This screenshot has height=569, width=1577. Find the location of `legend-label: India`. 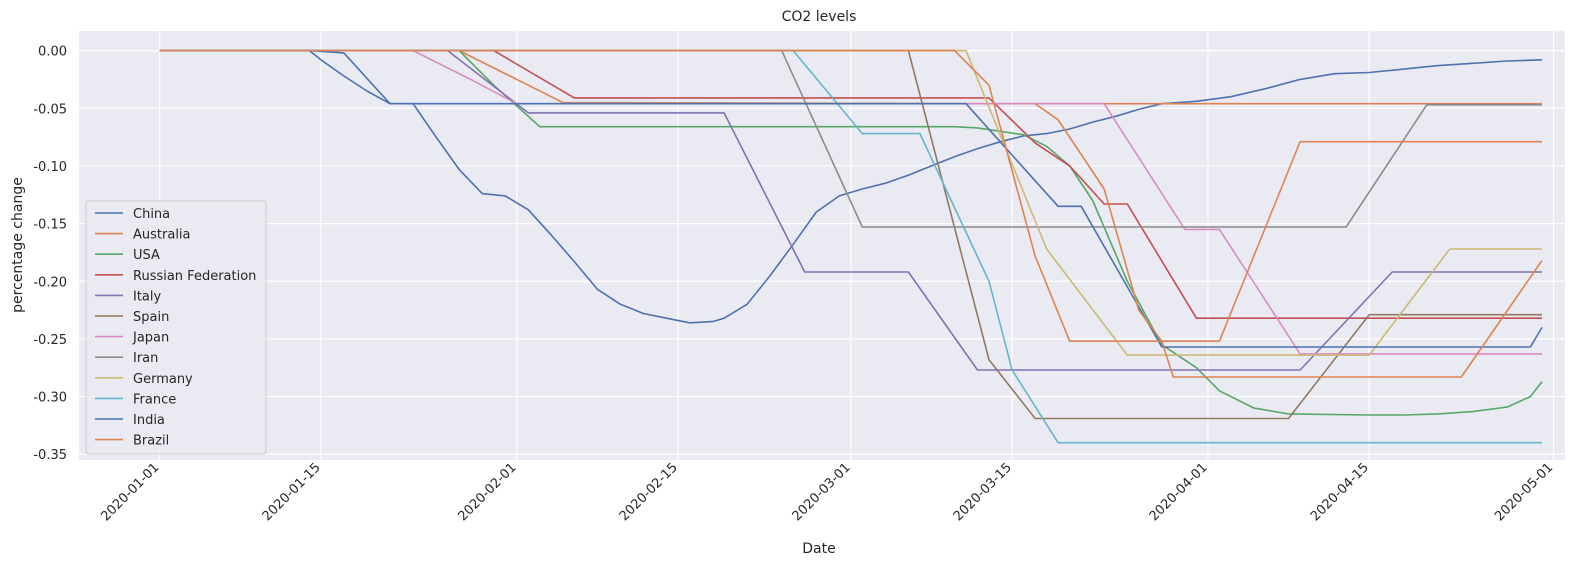

legend-label: India is located at coordinates (149, 420).